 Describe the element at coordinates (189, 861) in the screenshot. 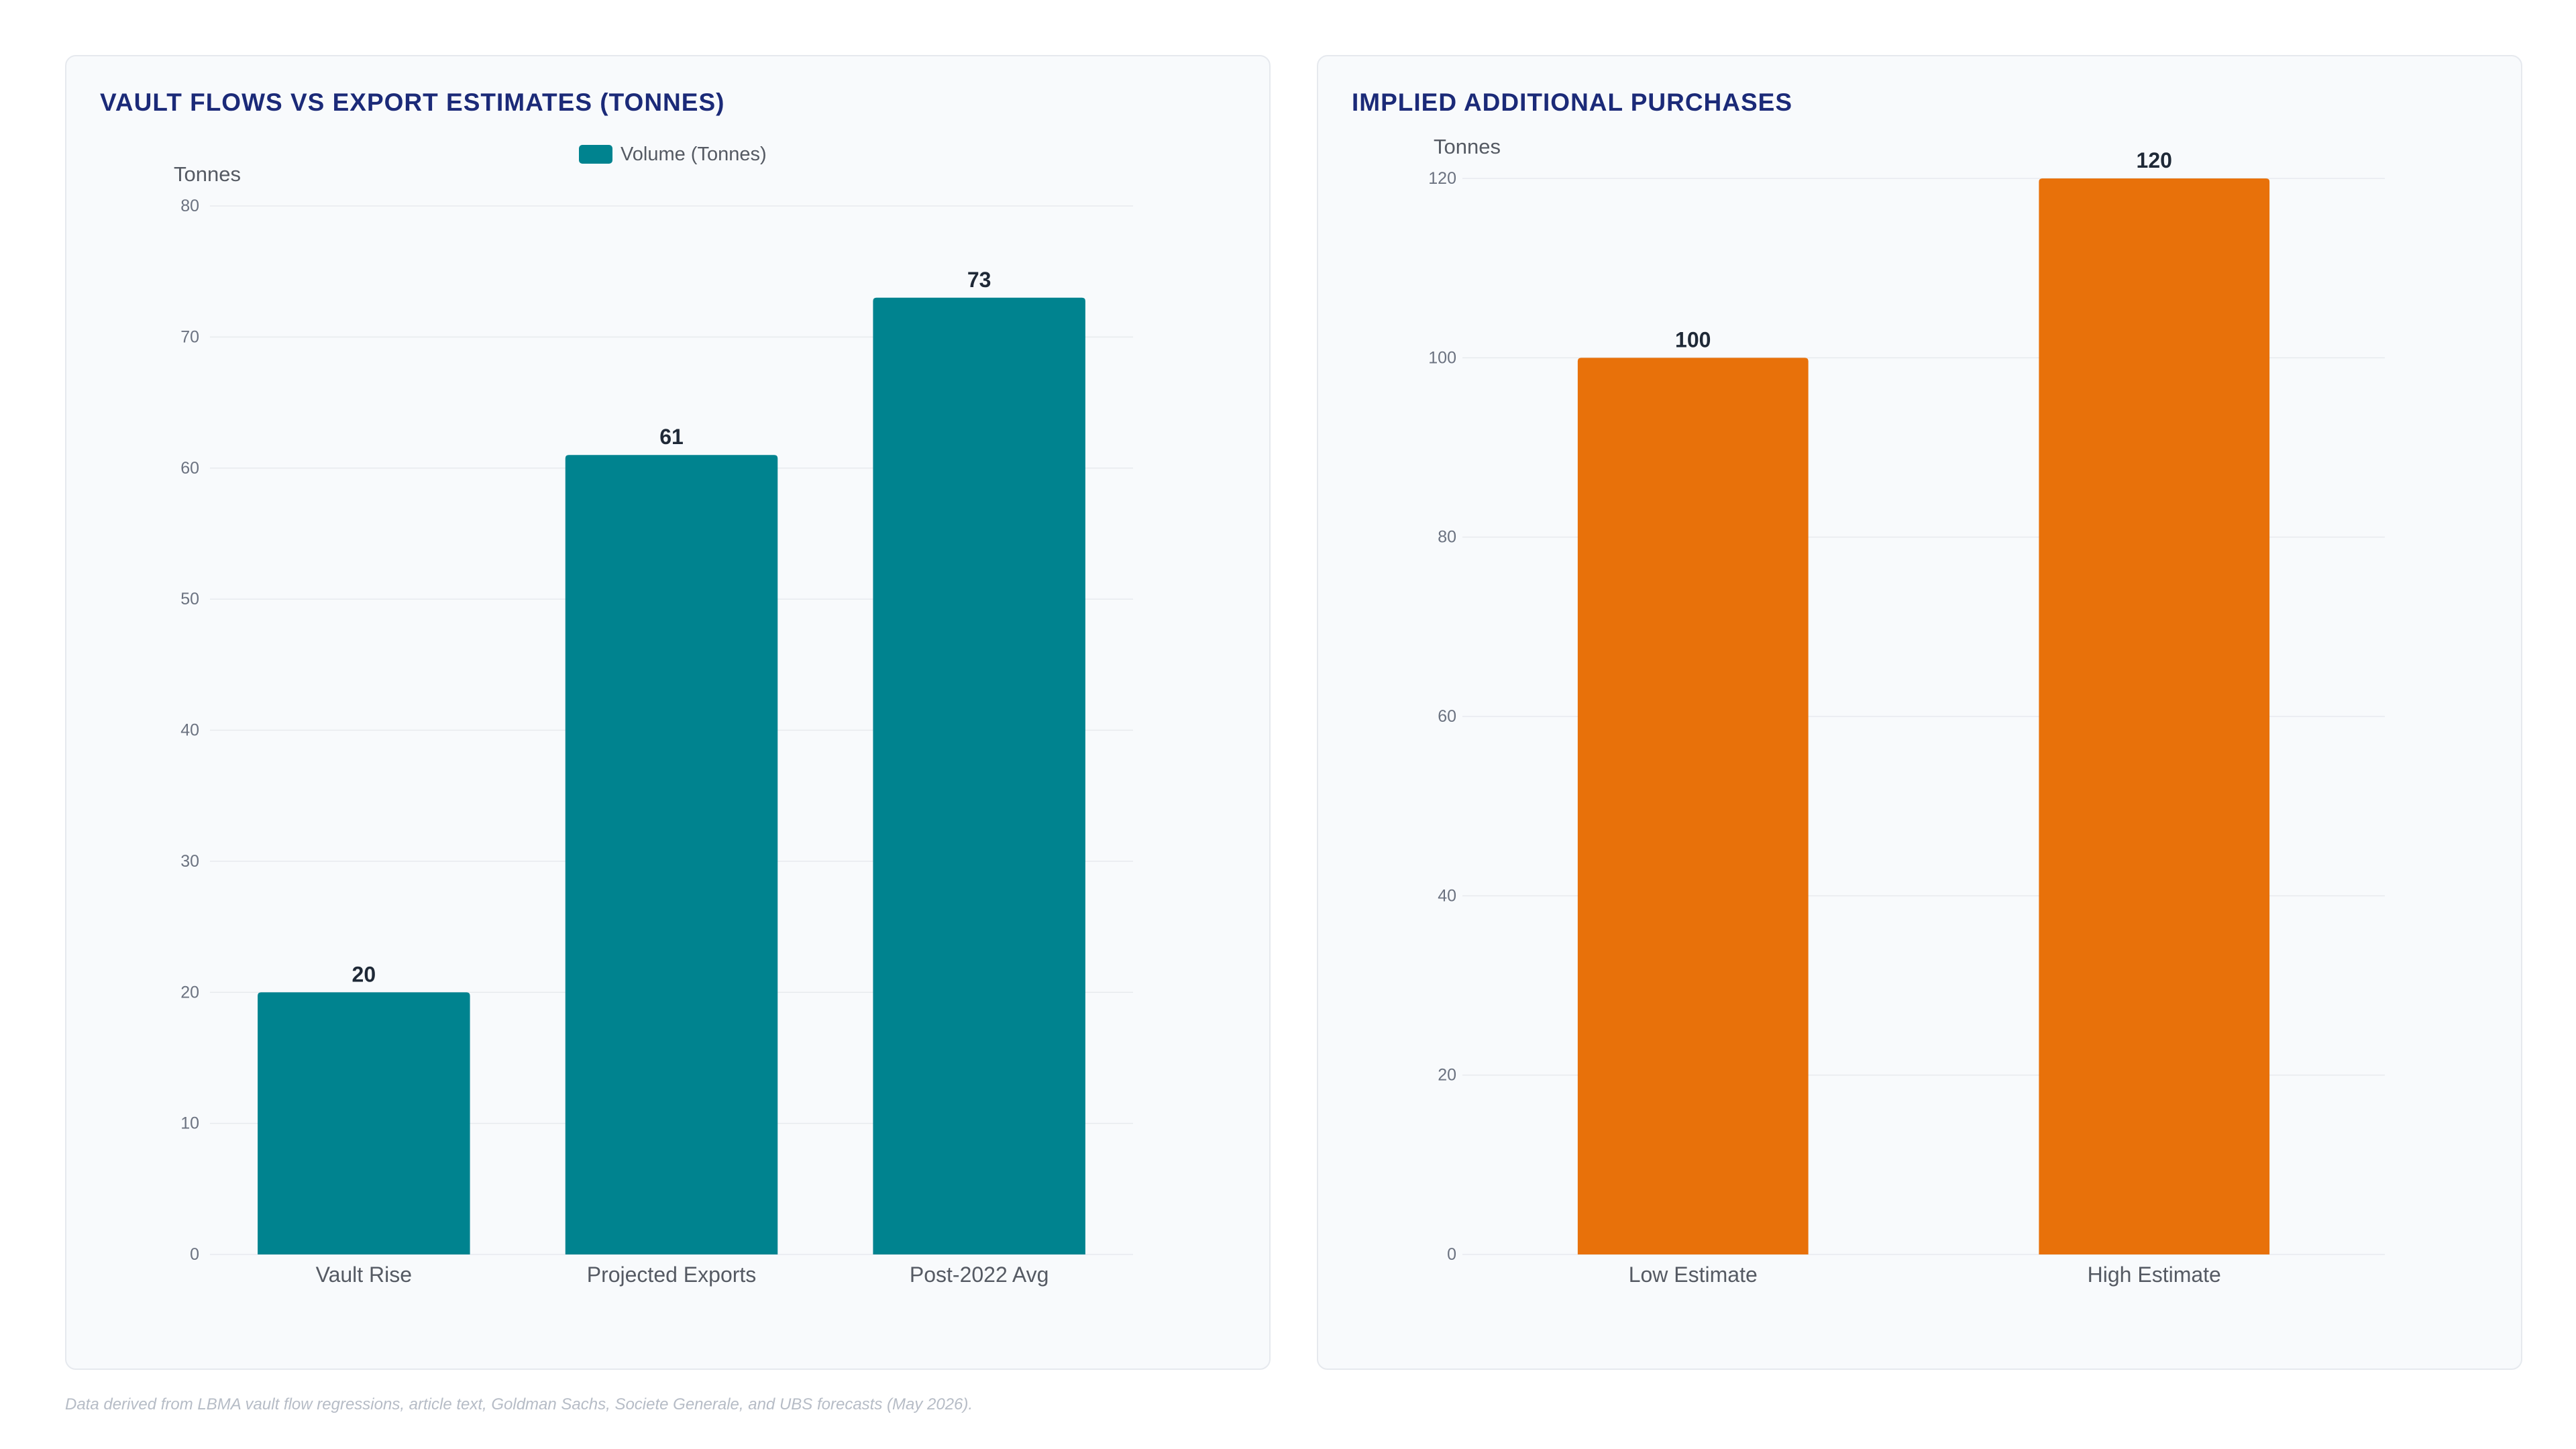

I see `y-tick-label: 30` at that location.